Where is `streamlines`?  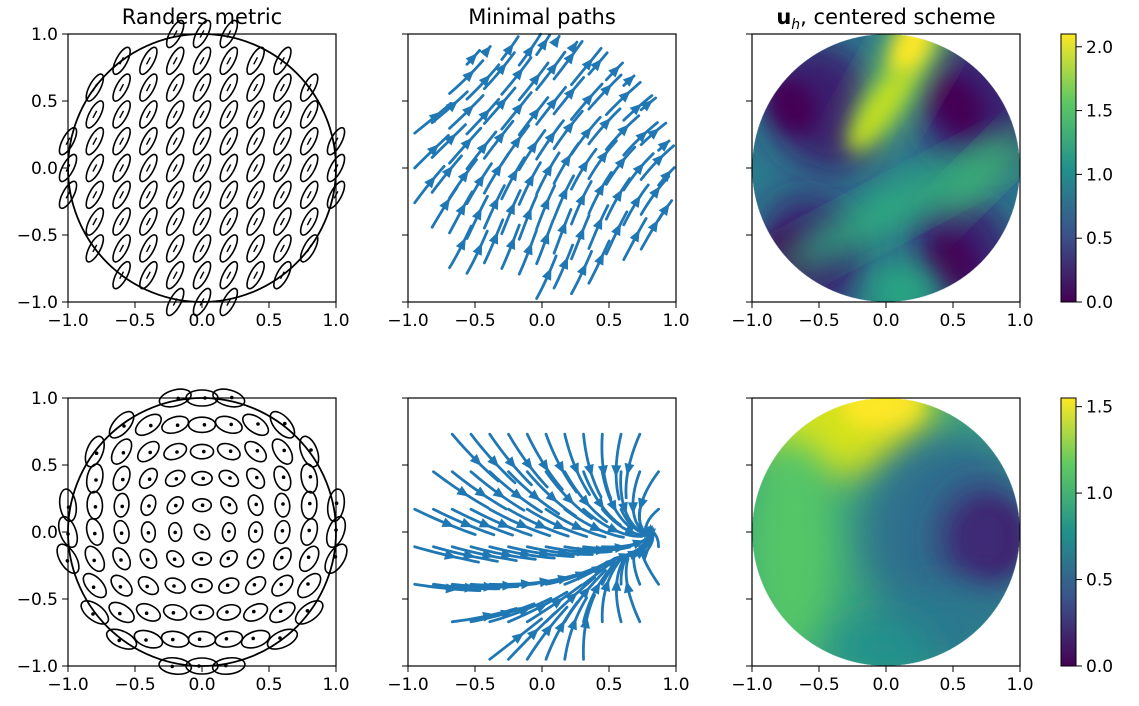
streamlines is located at coordinates (544, 166).